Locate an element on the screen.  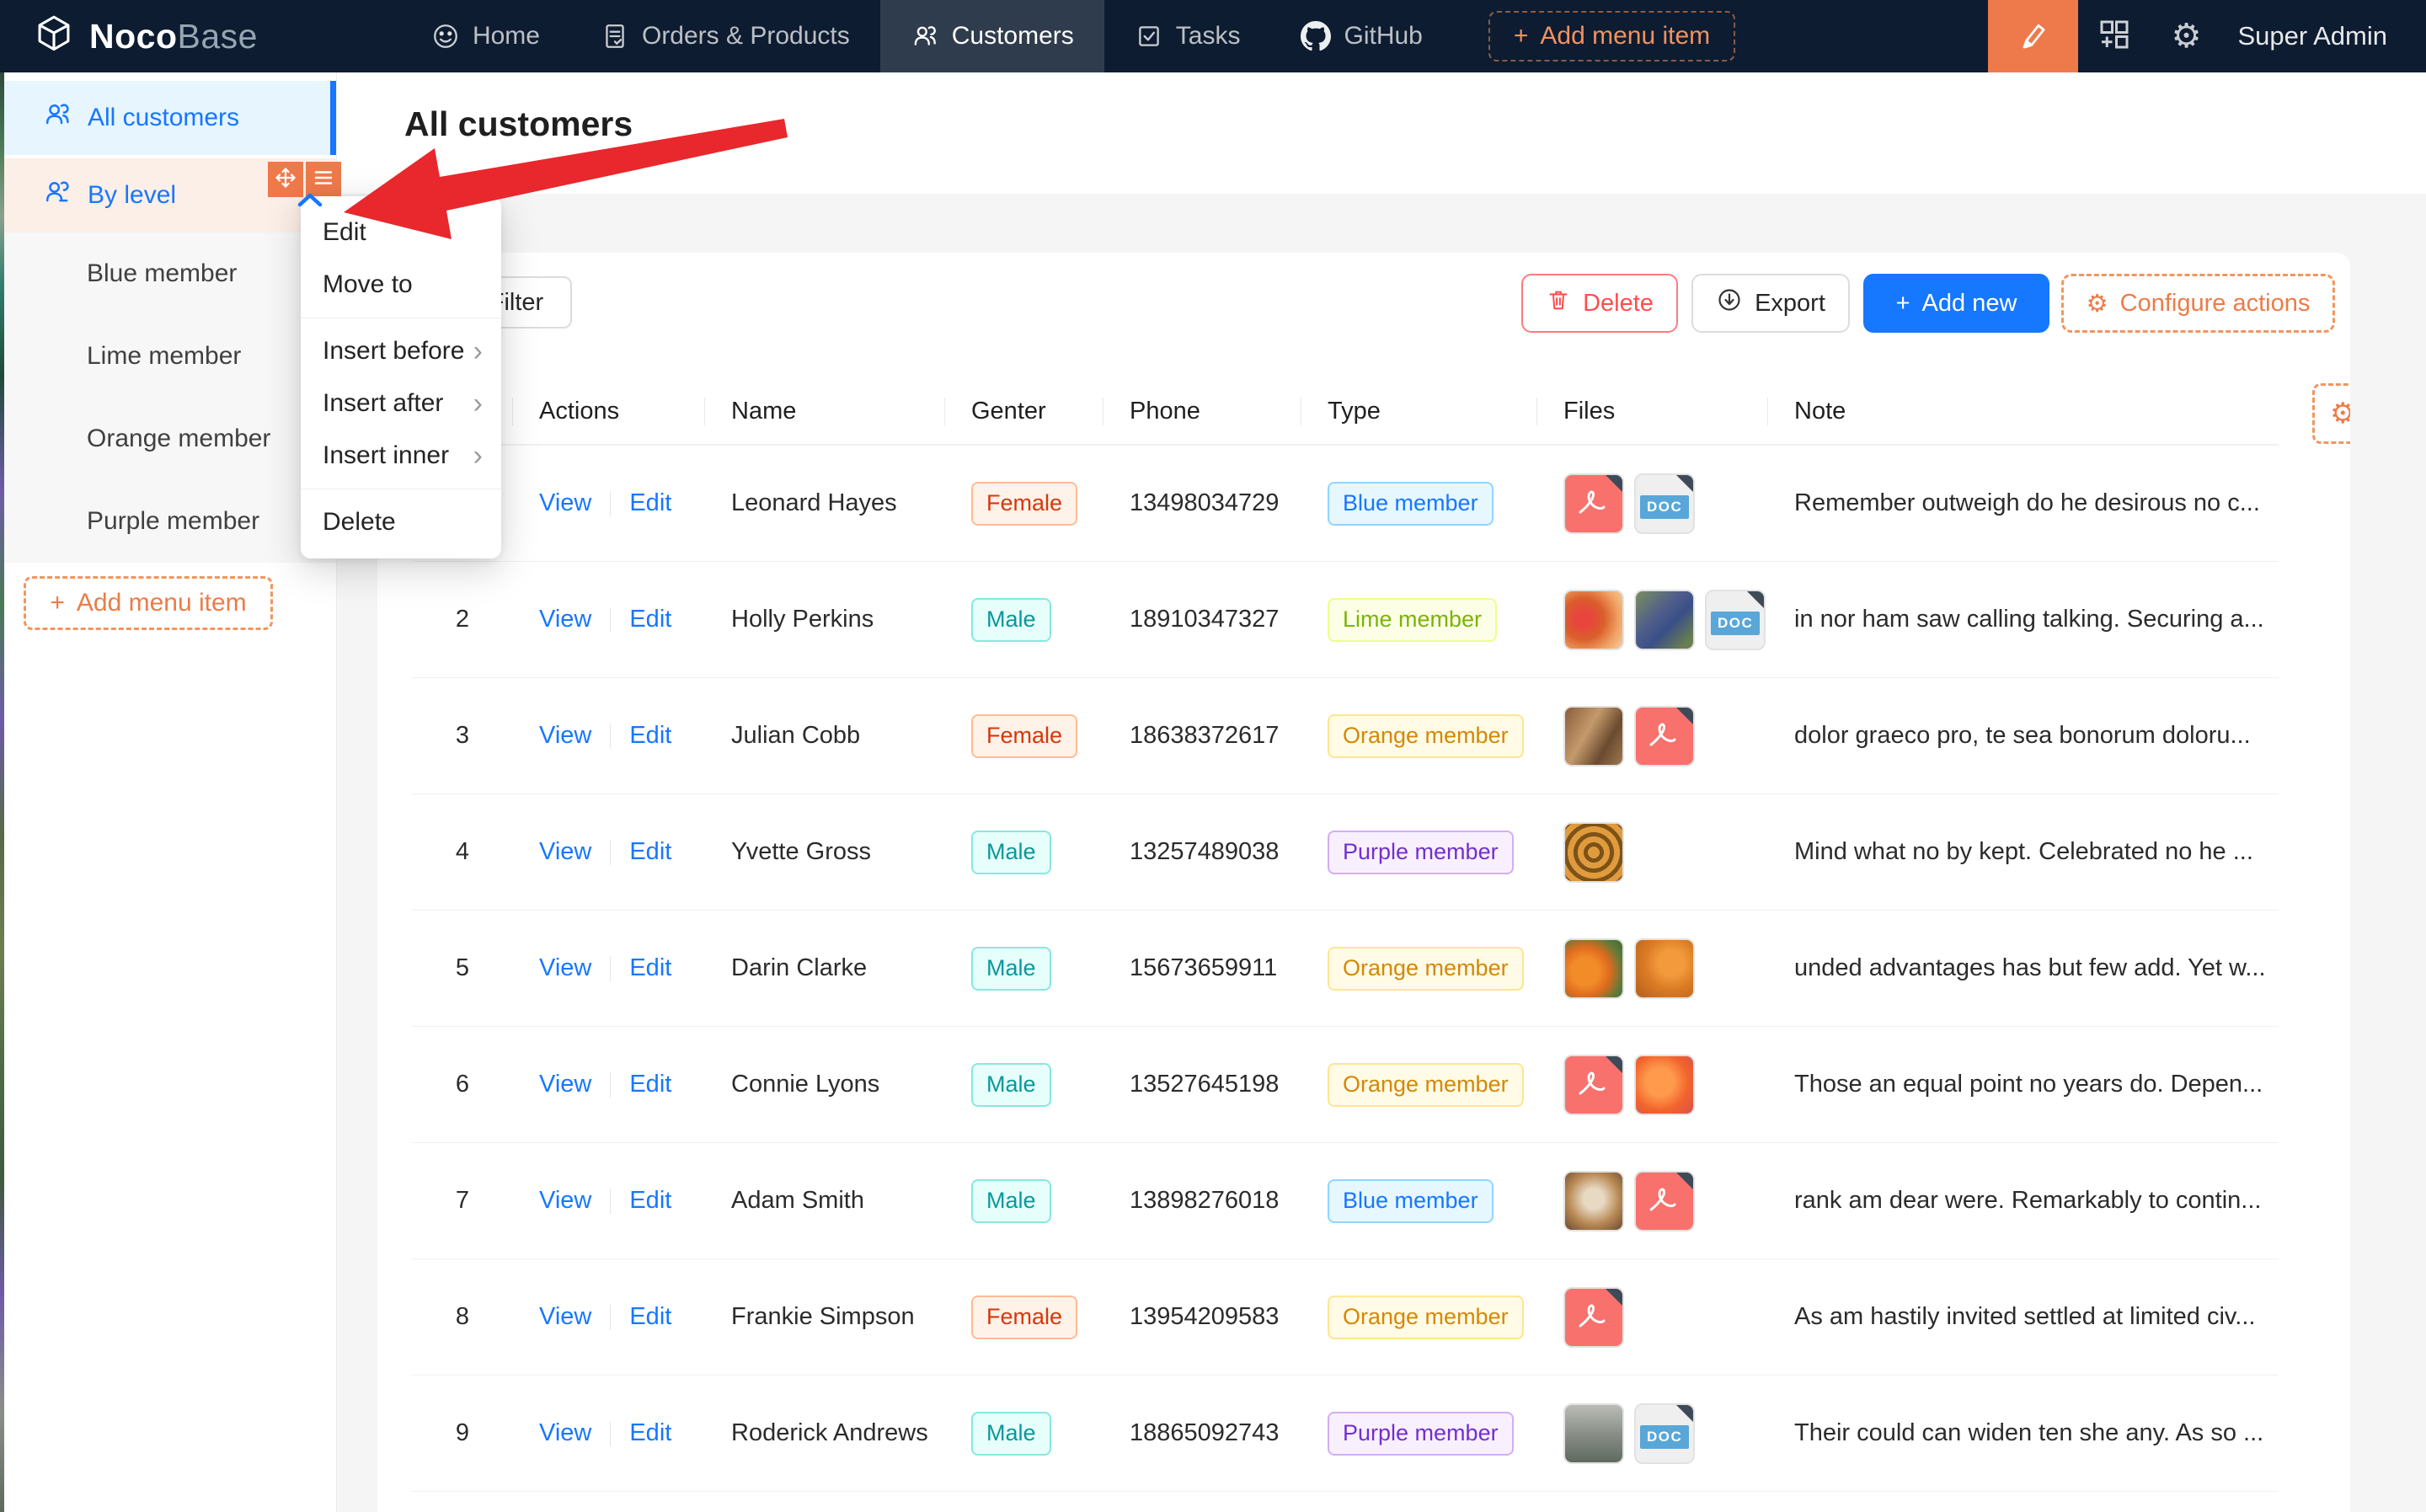
column-header-files: Files is located at coordinates (1651, 411).